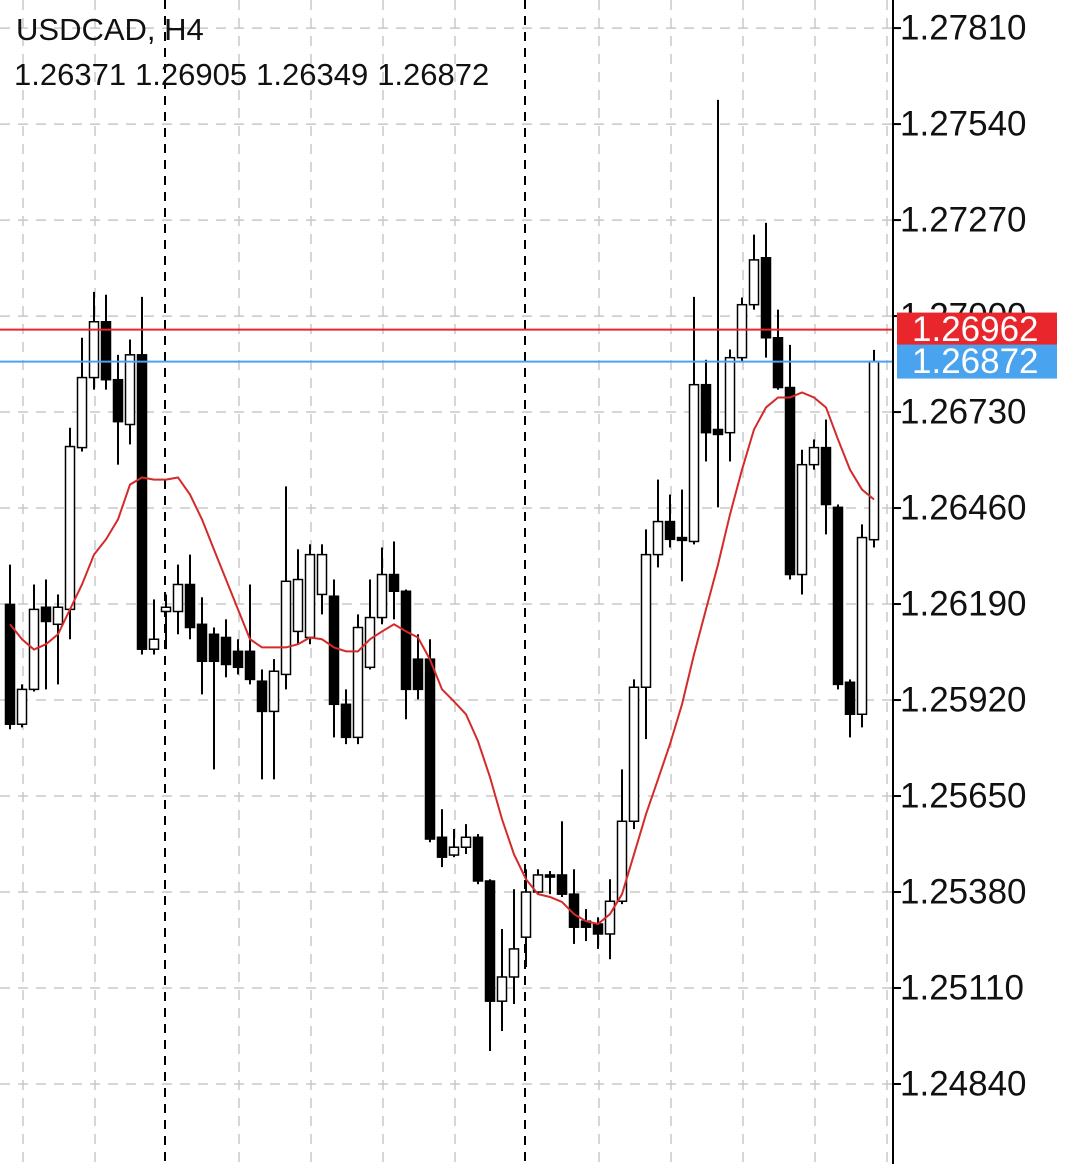 The image size is (1080, 1164). I want to click on y-tick-label: 1.25650, so click(963, 795).